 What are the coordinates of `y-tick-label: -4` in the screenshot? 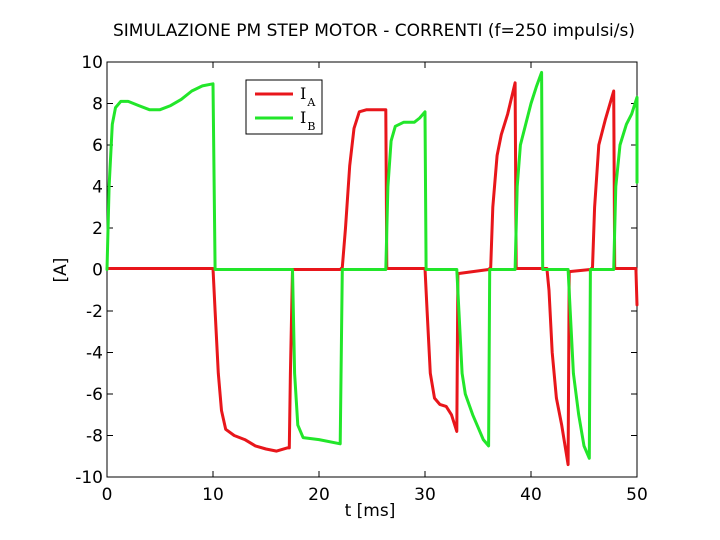 It's located at (94, 354).